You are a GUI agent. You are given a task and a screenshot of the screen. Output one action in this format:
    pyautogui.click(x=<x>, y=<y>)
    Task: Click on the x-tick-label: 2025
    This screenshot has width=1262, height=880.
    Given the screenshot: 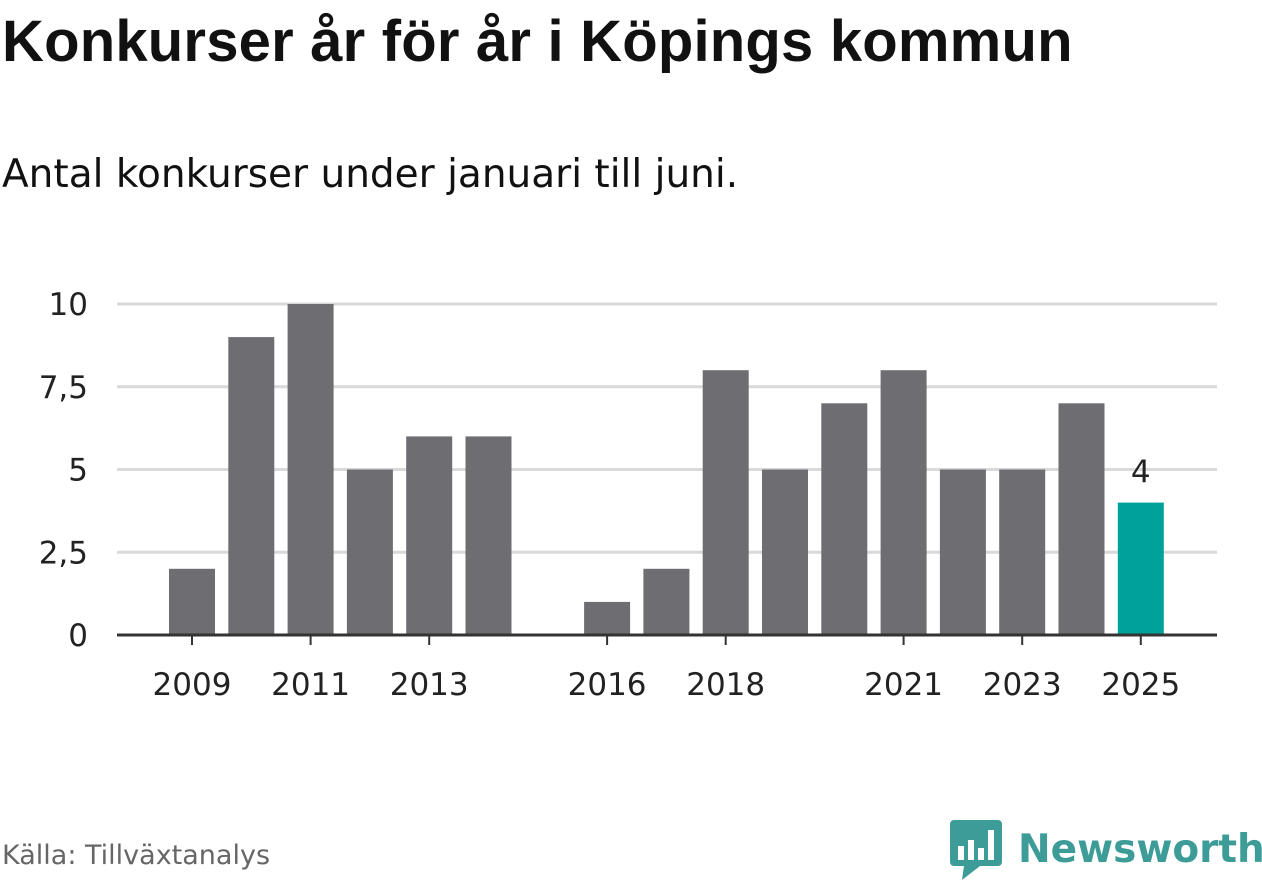 What is the action you would take?
    pyautogui.click(x=1140, y=685)
    